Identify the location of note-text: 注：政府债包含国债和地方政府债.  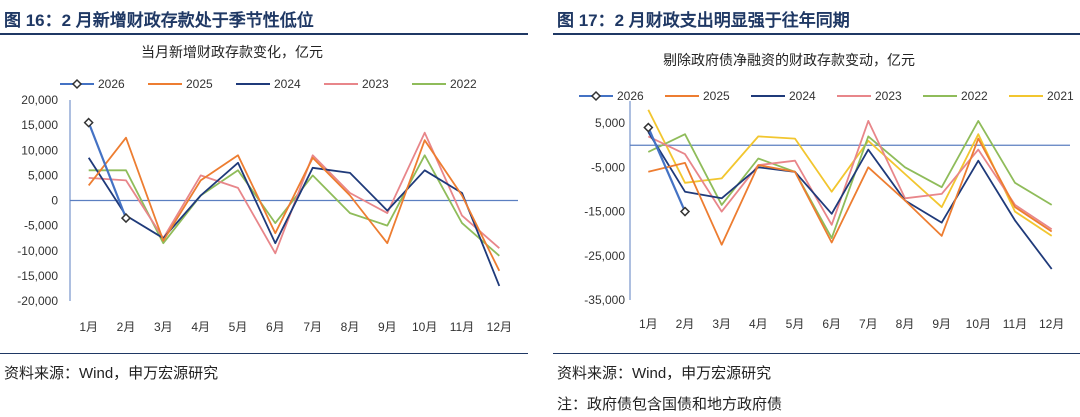
(670, 404).